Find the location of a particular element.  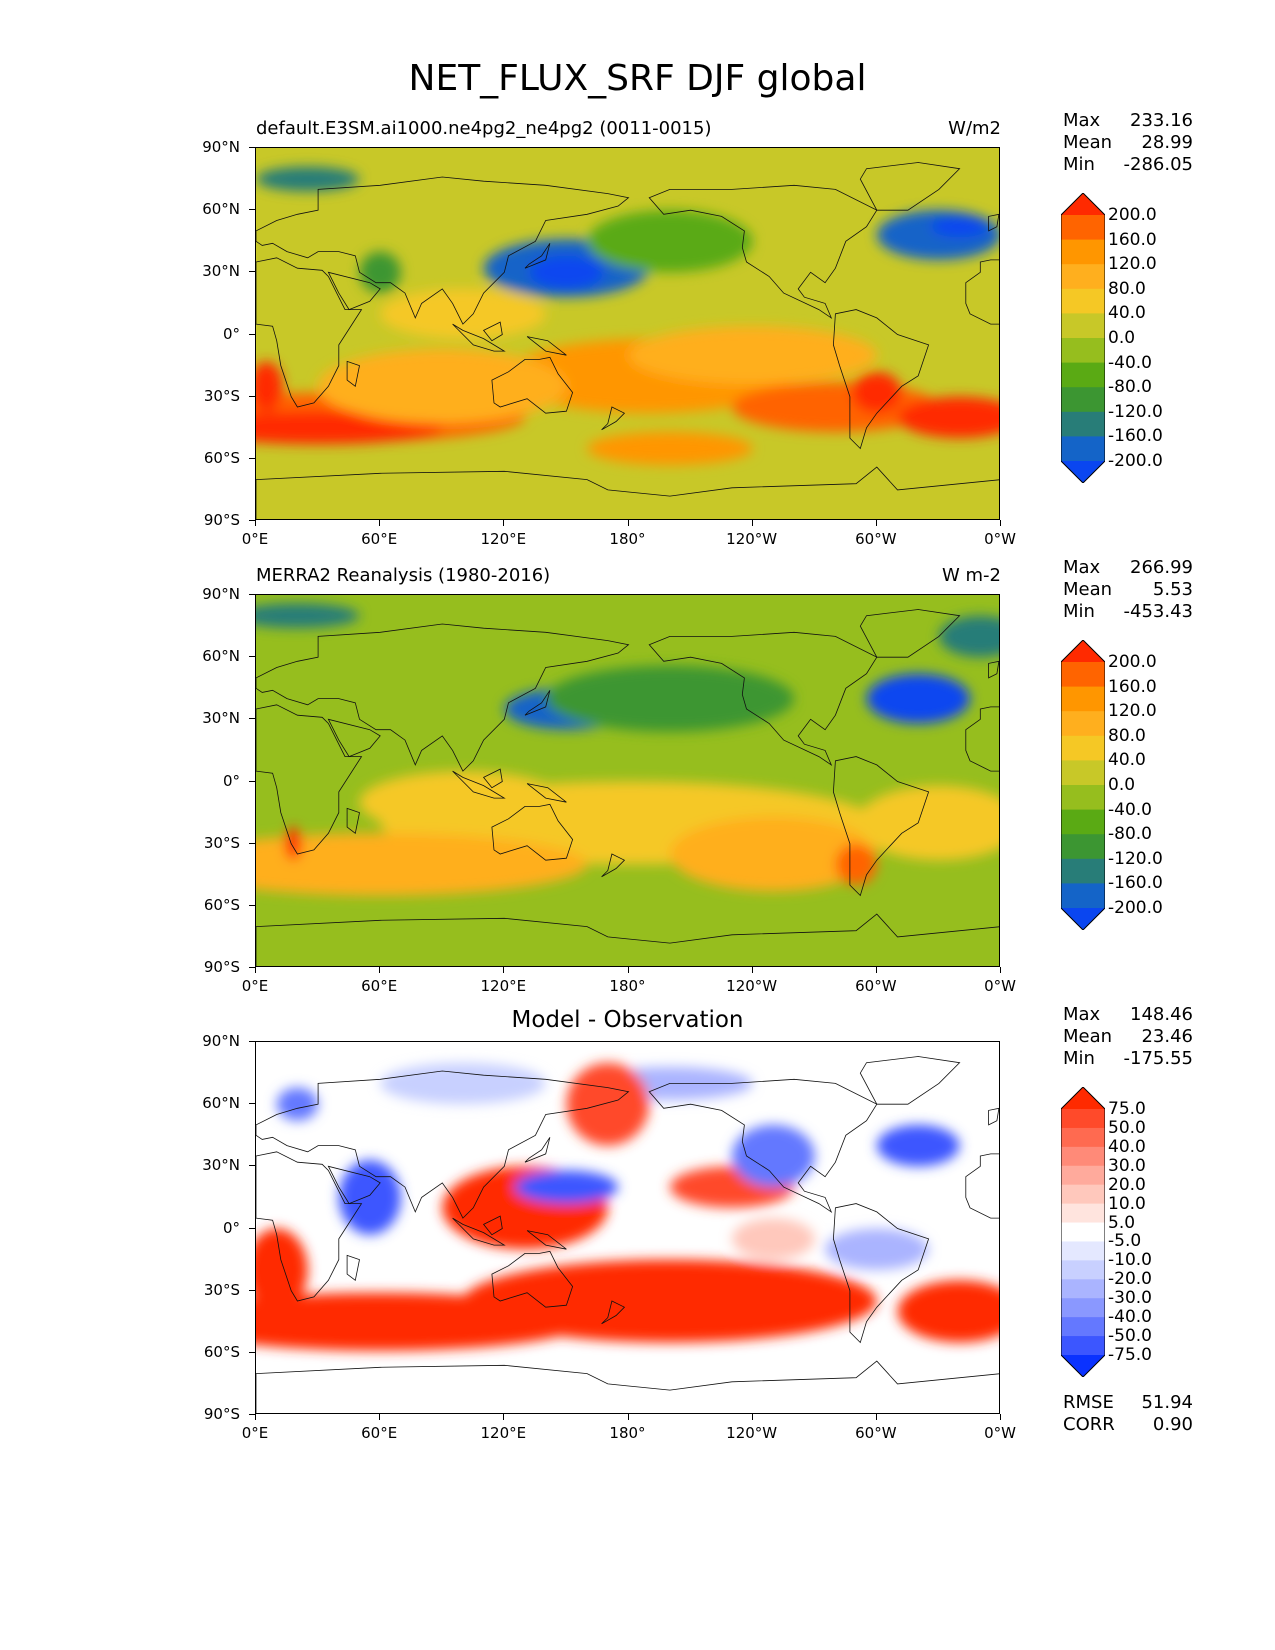

x-tick-label: 0°W is located at coordinates (1000, 1433).